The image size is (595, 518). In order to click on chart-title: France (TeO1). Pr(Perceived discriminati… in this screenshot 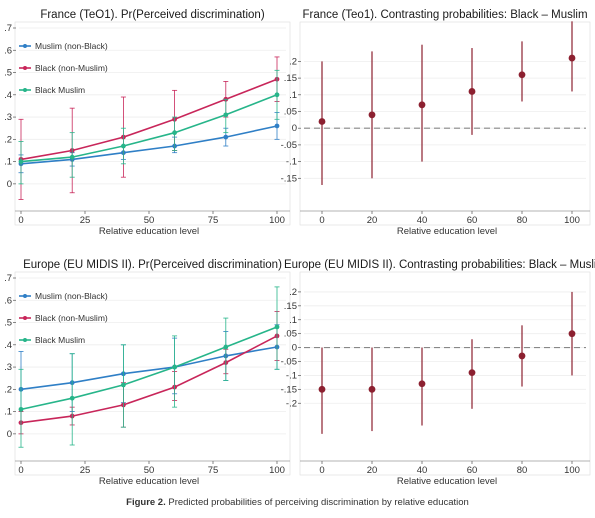, I will do `click(152, 15)`.